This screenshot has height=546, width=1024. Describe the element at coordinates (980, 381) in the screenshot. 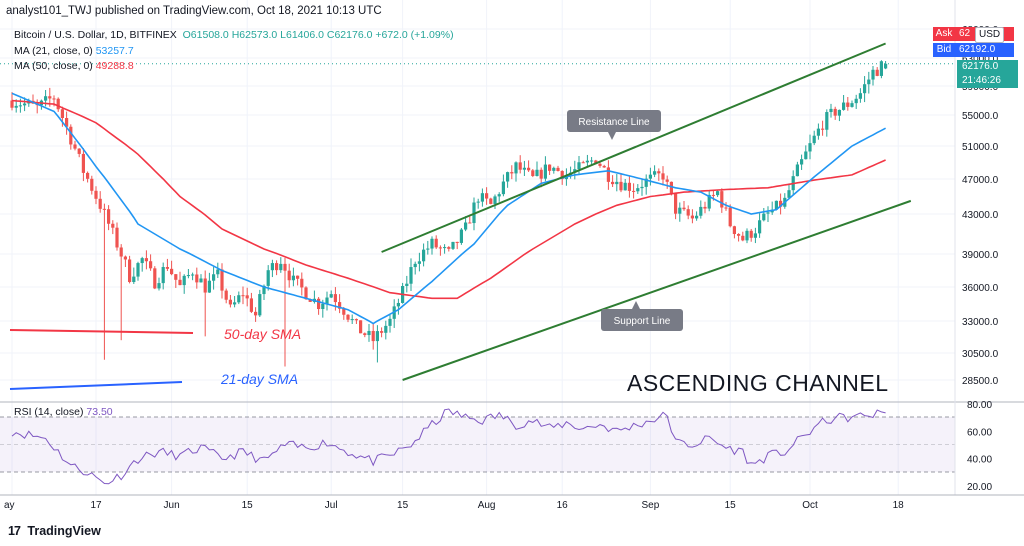

I see `price-tick-label: 28500.0` at that location.